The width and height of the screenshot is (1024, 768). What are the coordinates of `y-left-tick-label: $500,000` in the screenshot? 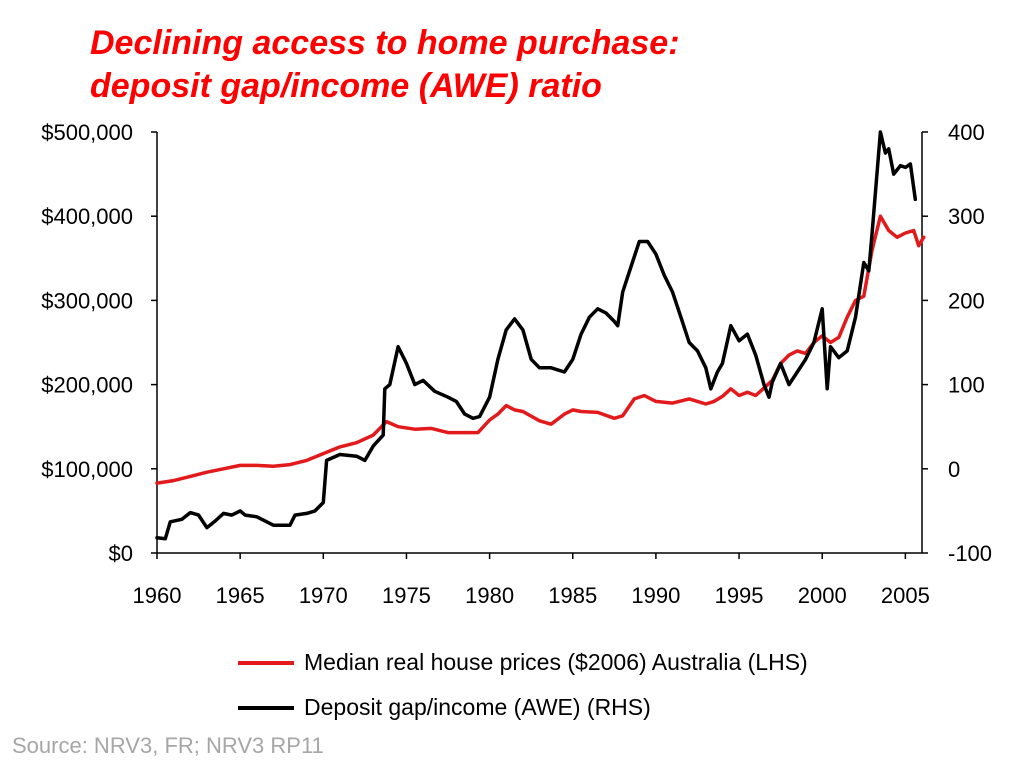 It's located at (87, 132).